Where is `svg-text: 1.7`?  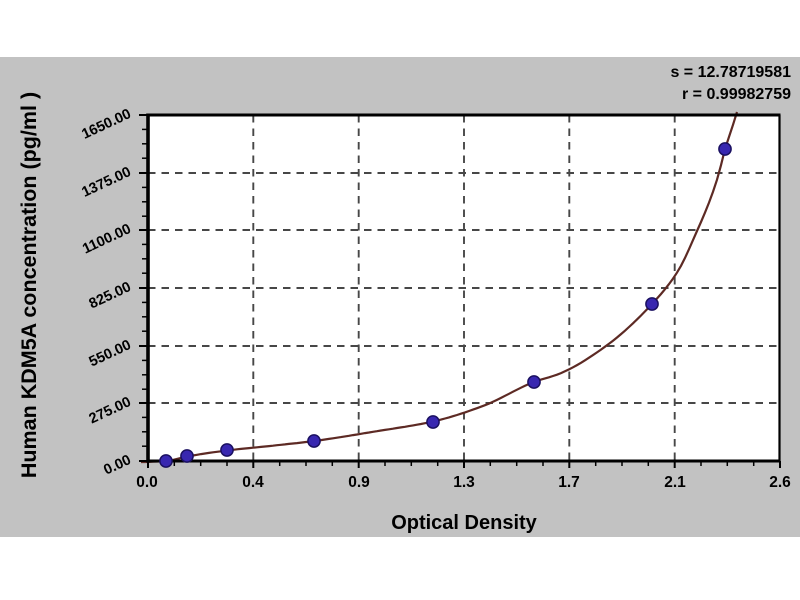 svg-text: 1.7 is located at coordinates (569, 482).